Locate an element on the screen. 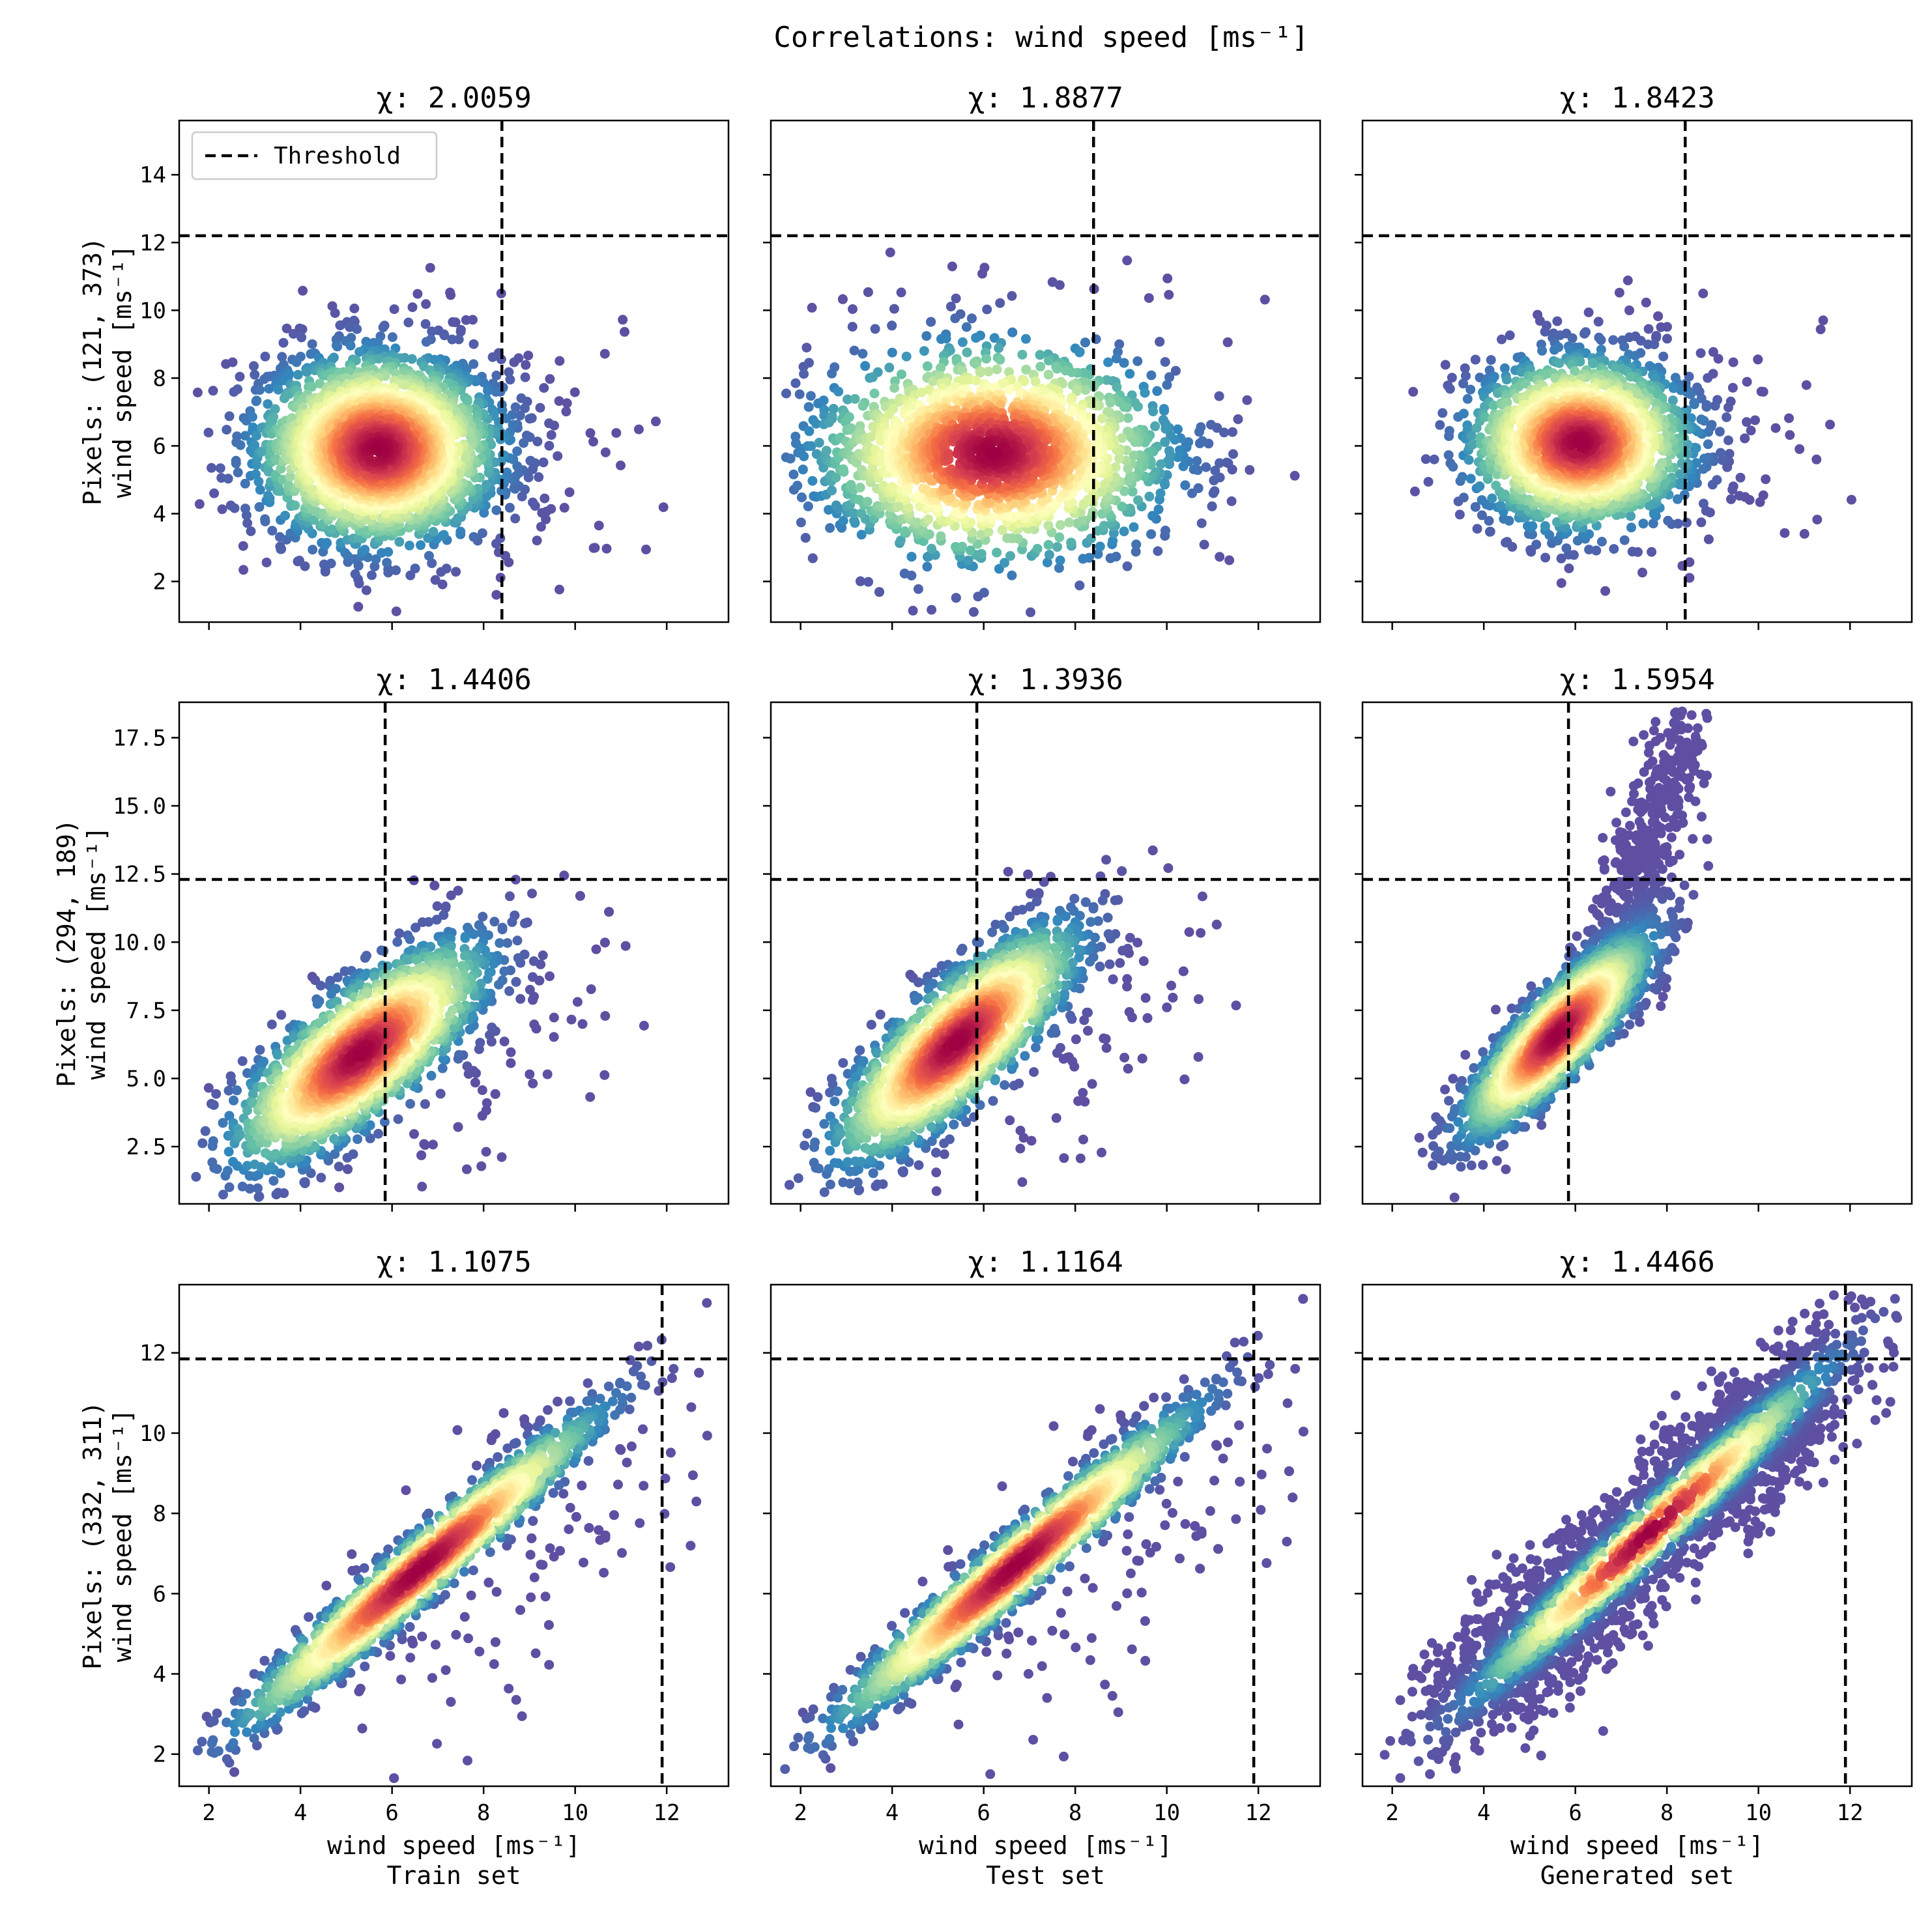  y-tick-label: 14 is located at coordinates (152, 175).